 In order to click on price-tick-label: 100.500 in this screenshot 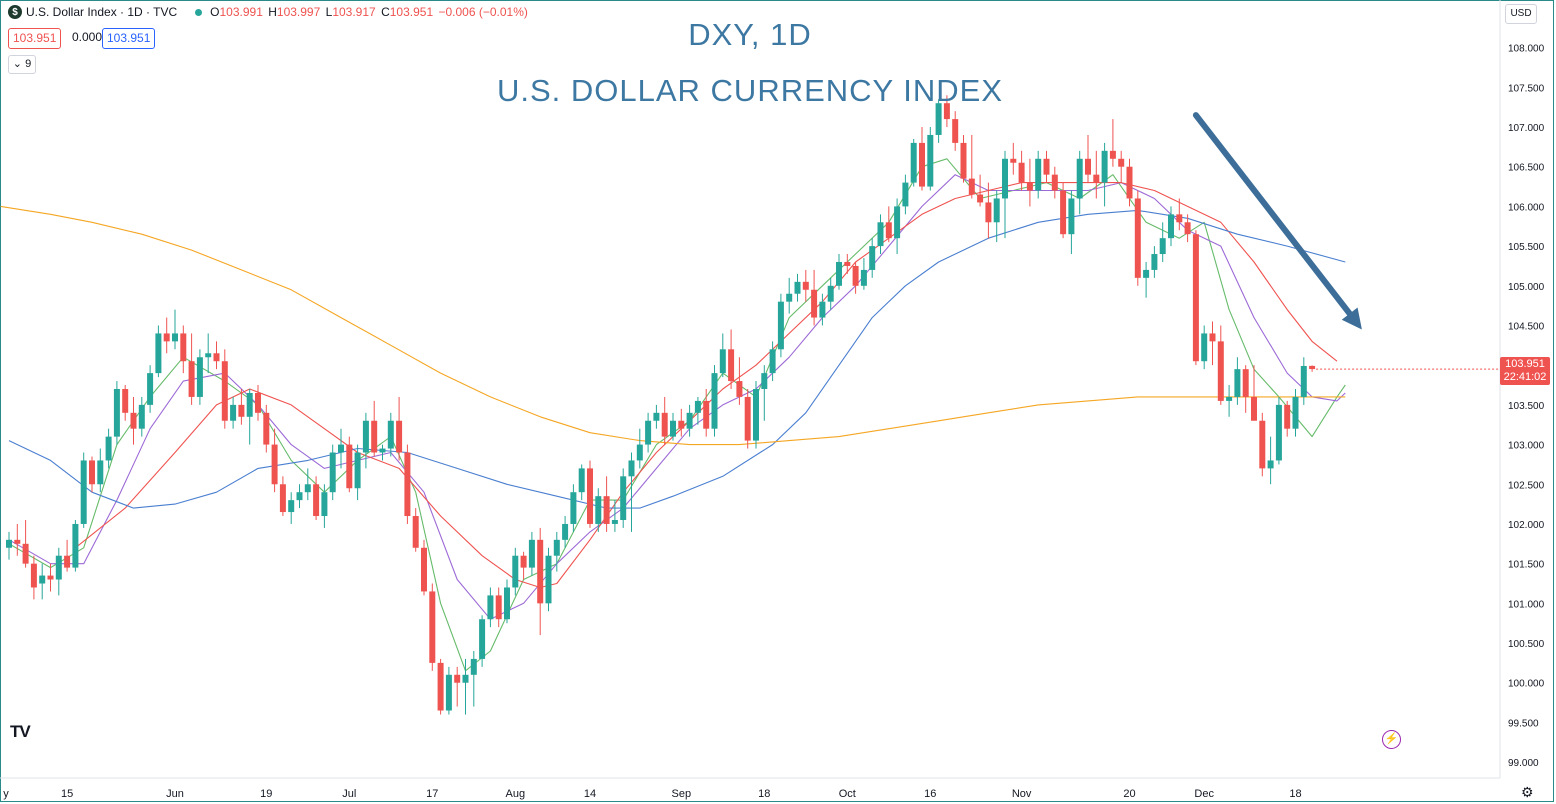, I will do `click(1526, 644)`.